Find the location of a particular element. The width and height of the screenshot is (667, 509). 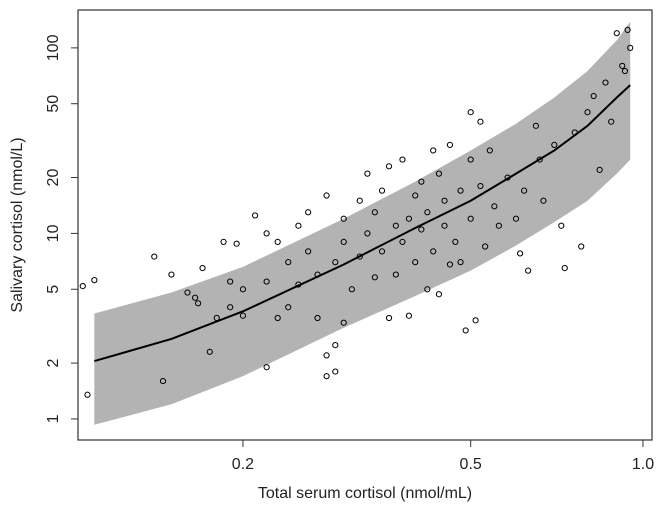

x-axis-label: Total serum cortisol (nmol/mL) is located at coordinates (365, 493).